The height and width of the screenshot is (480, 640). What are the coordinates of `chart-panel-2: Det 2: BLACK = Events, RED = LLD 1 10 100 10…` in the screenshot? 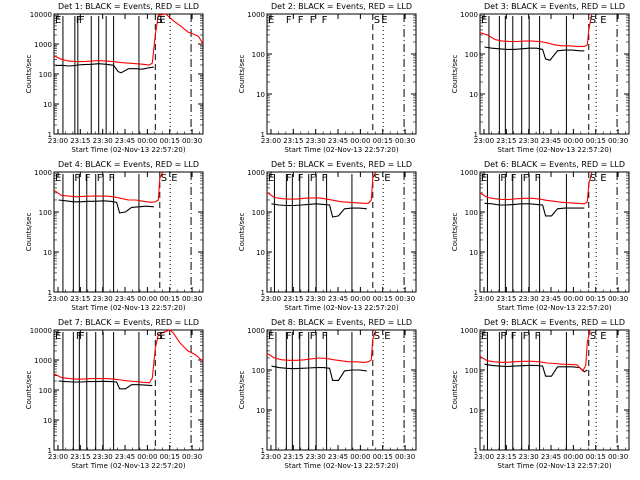 It's located at (327, 78).